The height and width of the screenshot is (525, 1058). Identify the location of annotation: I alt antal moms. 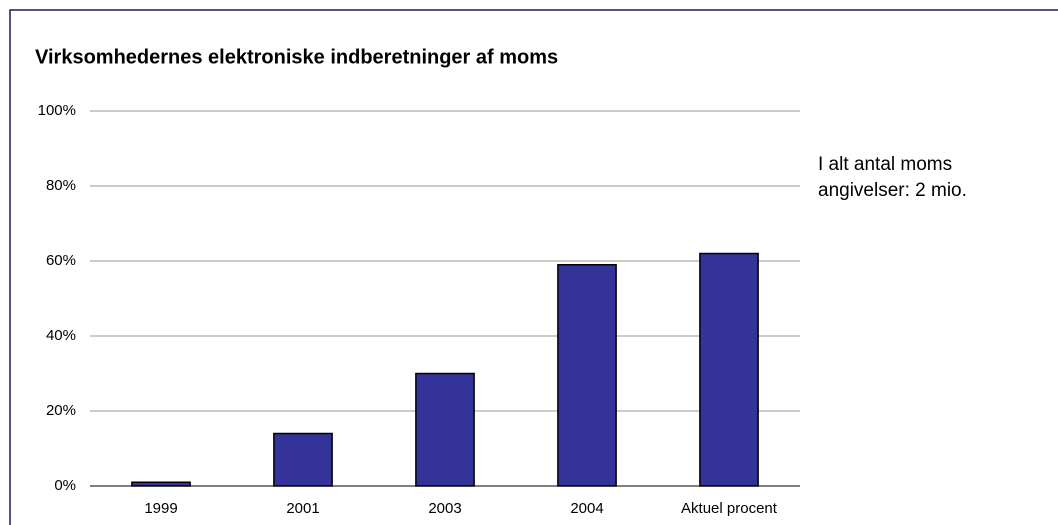
(885, 164).